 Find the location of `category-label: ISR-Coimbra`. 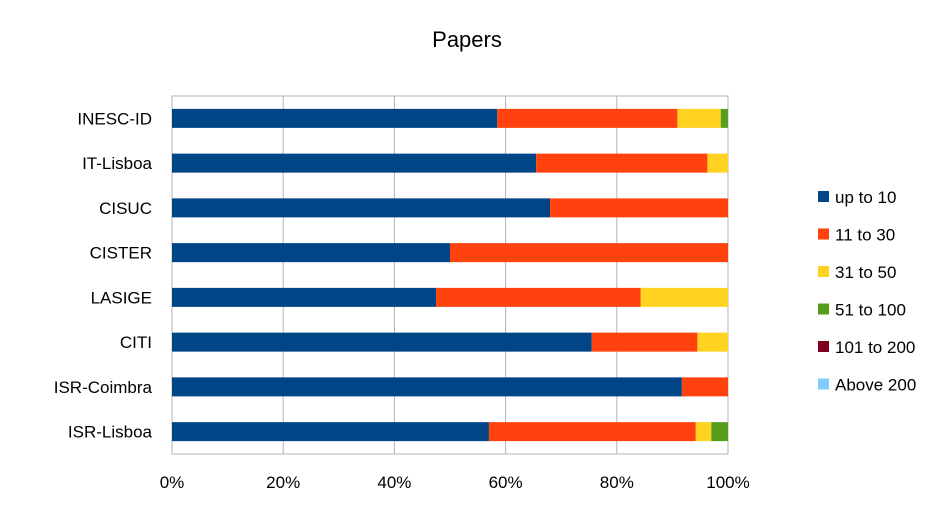

category-label: ISR-Coimbra is located at coordinates (103, 387).